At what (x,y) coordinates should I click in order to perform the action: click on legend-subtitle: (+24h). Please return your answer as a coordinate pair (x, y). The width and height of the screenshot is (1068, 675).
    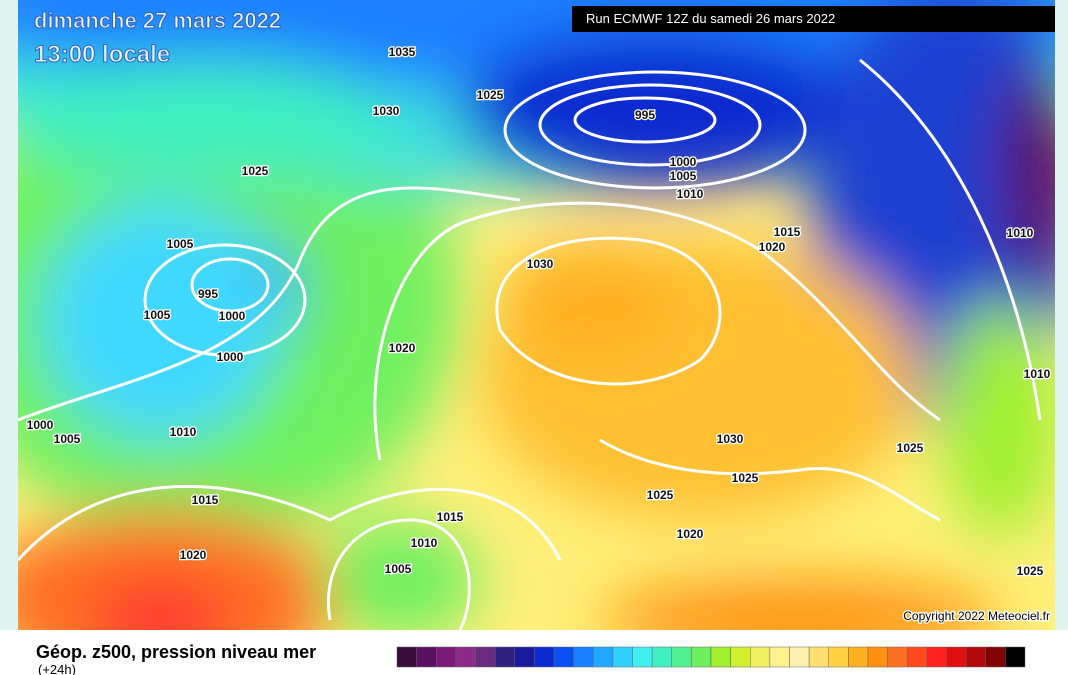
    Looking at the image, I should click on (57, 668).